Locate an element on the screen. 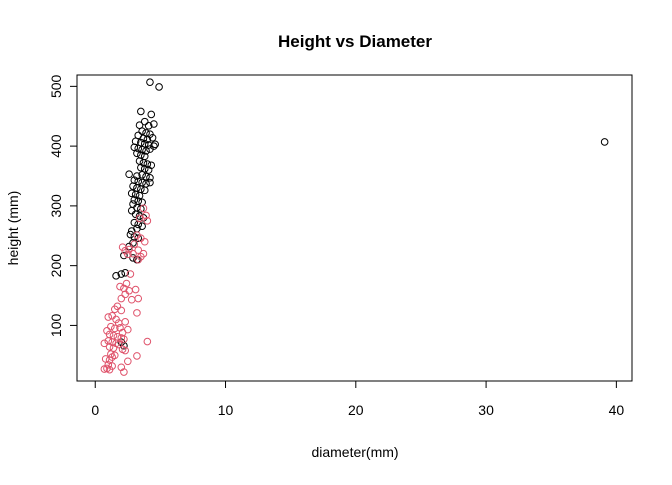 The height and width of the screenshot is (485, 672). x-tick-label: 30 is located at coordinates (486, 410).